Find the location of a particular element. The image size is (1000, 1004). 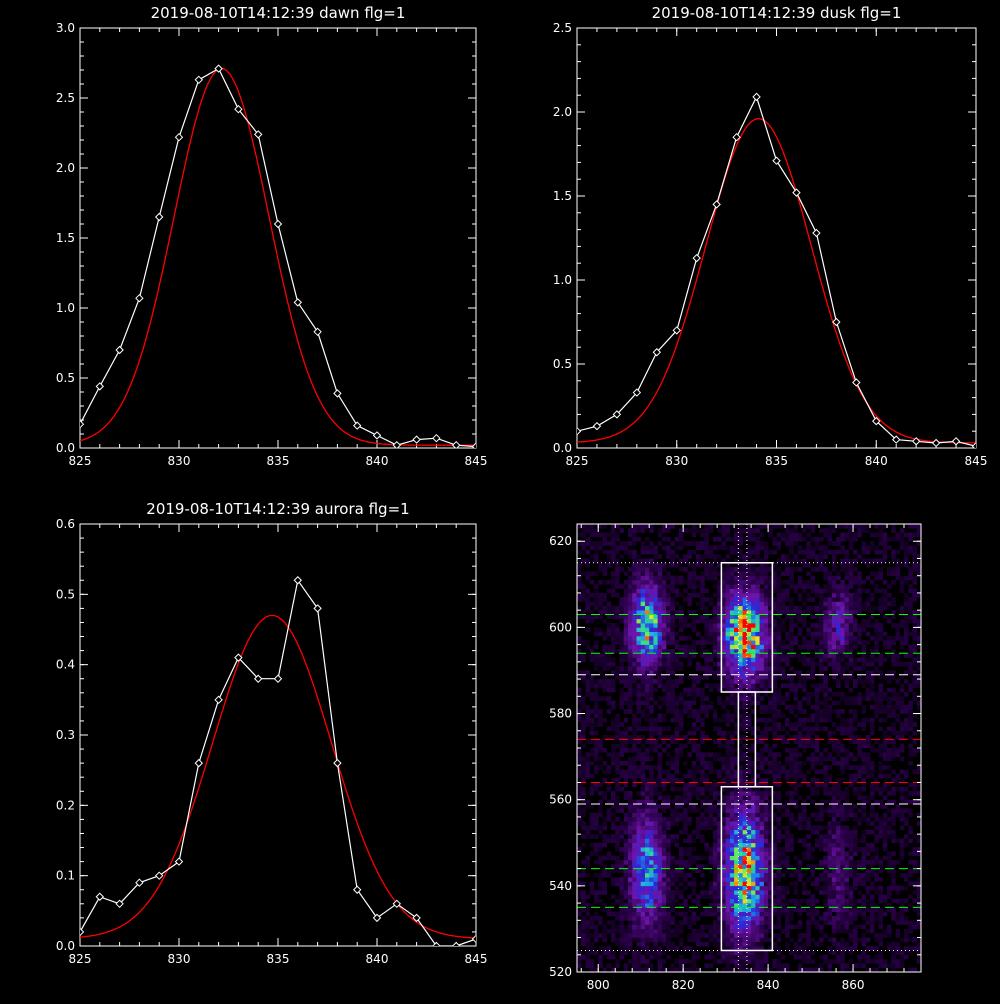

y-tick-label: 0.0 is located at coordinates (562, 448).